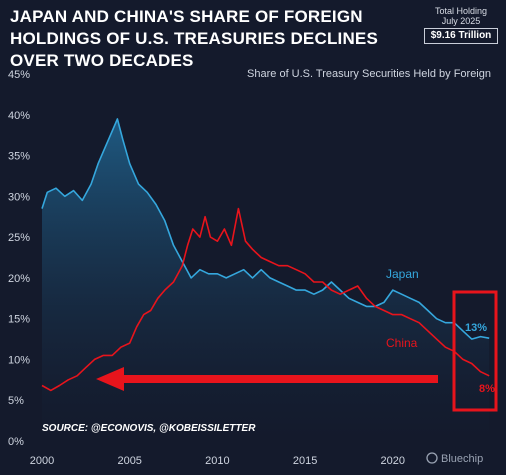 This screenshot has width=506, height=475. I want to click on x-tick-label: 2000, so click(42, 461).